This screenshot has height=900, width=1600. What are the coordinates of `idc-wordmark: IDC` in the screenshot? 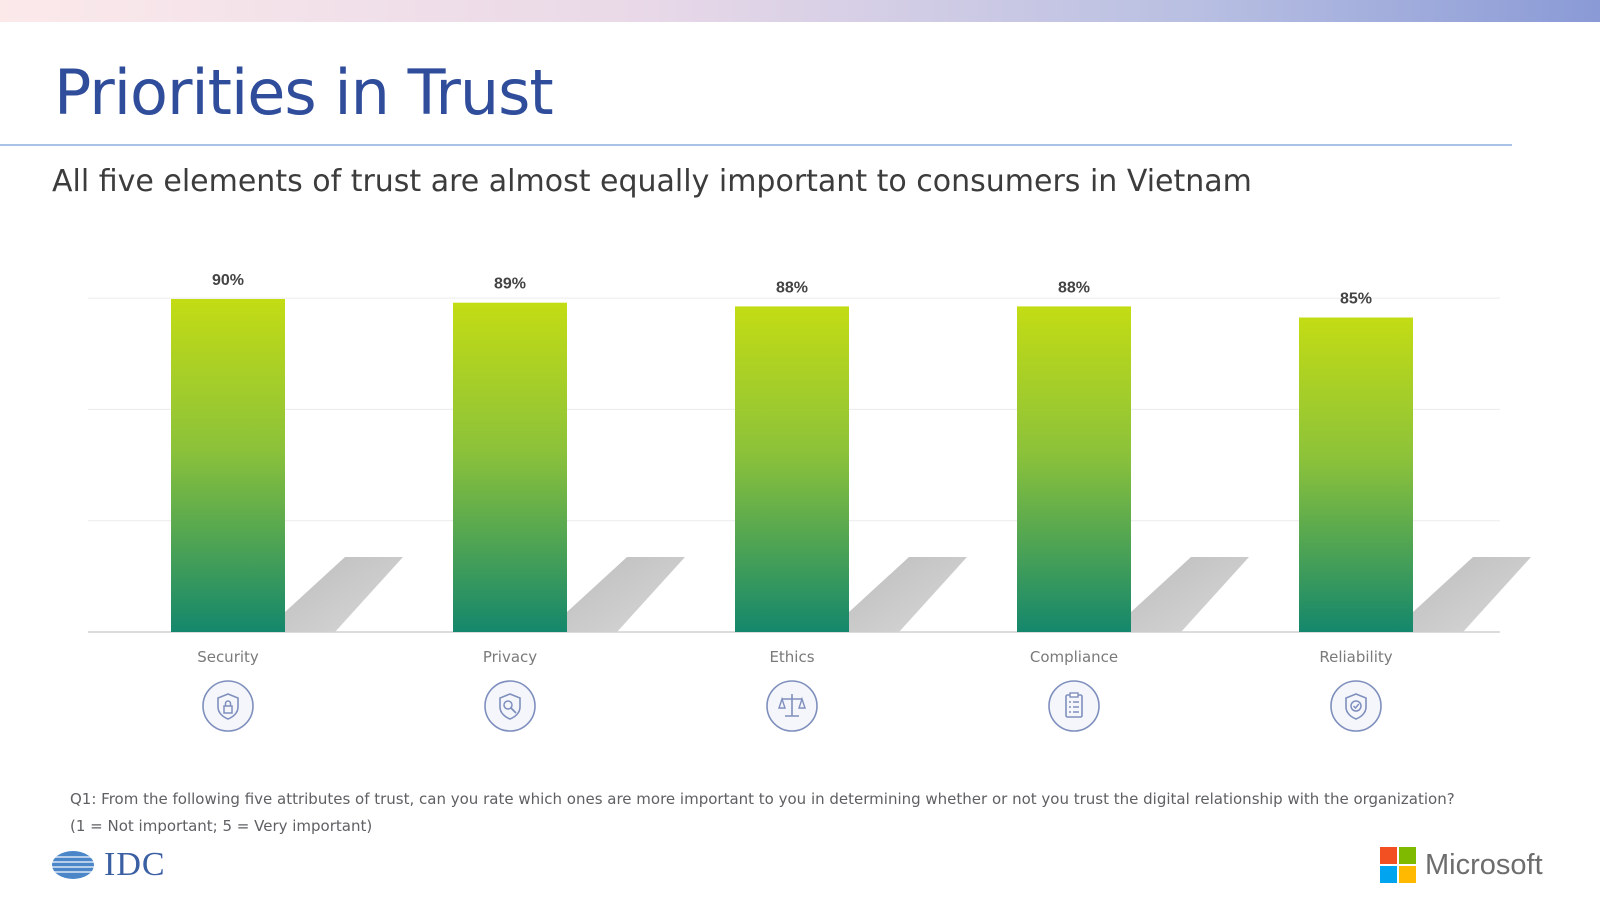 It's located at (135, 864).